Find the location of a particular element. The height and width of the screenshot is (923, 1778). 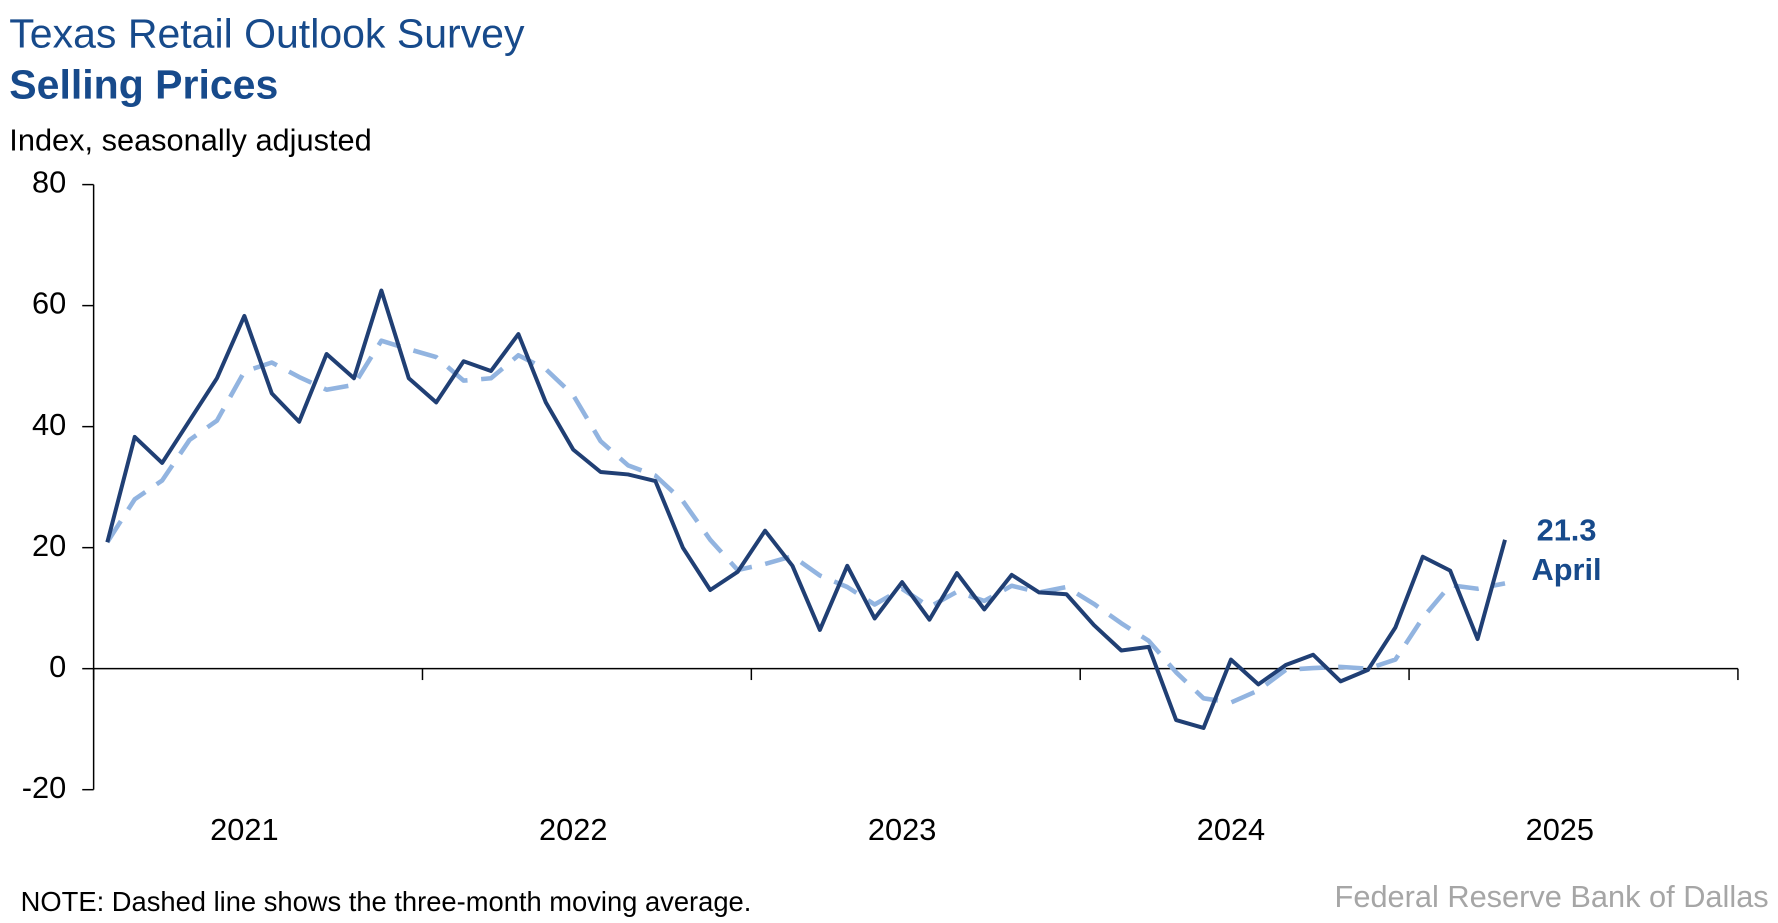

y-tick-label: 80 is located at coordinates (49, 182).